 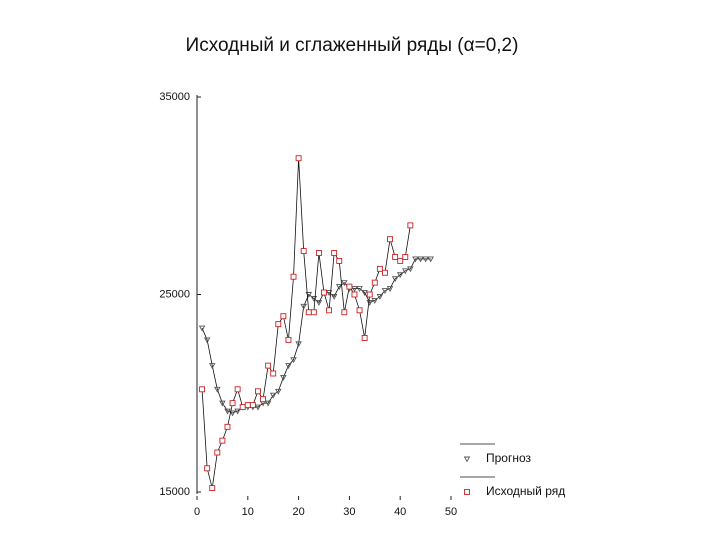 I want to click on x-tick-label: 20, so click(x=298, y=512).